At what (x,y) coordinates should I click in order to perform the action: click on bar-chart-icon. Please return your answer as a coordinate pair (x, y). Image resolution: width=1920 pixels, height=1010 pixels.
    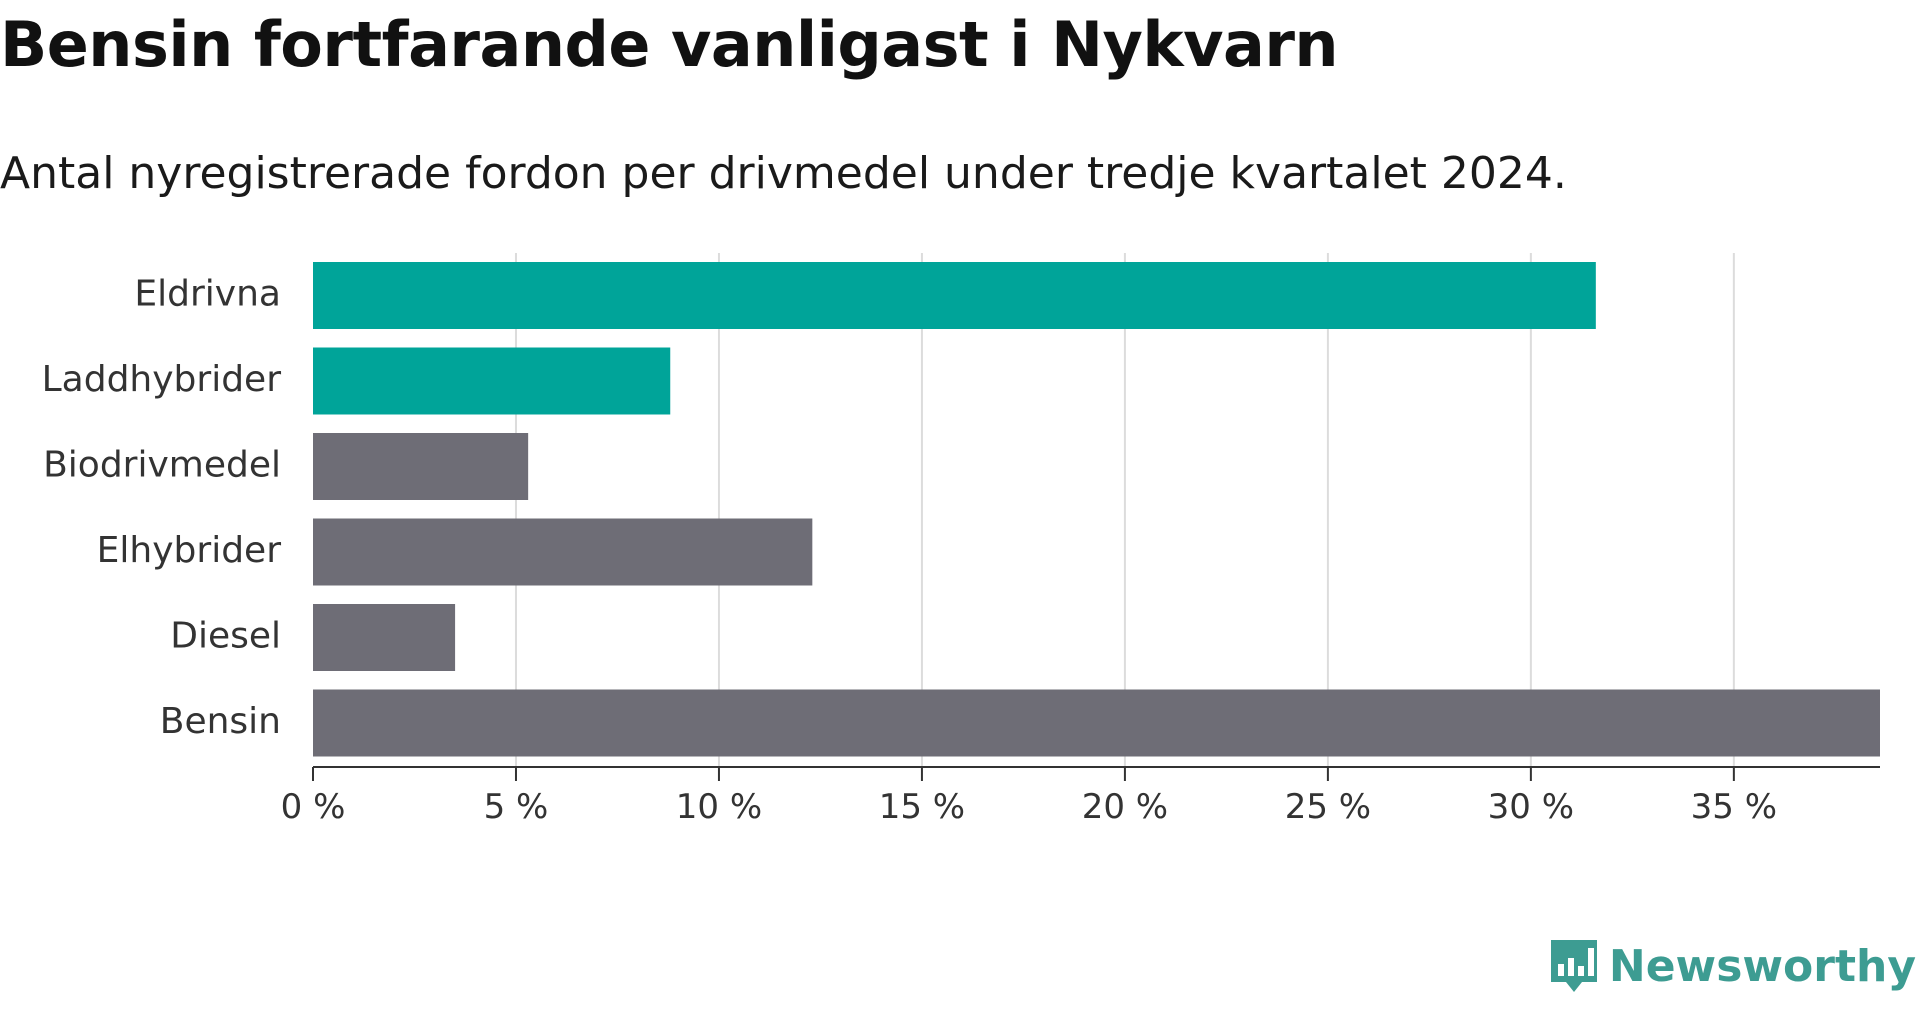
    Looking at the image, I should click on (1573, 966).